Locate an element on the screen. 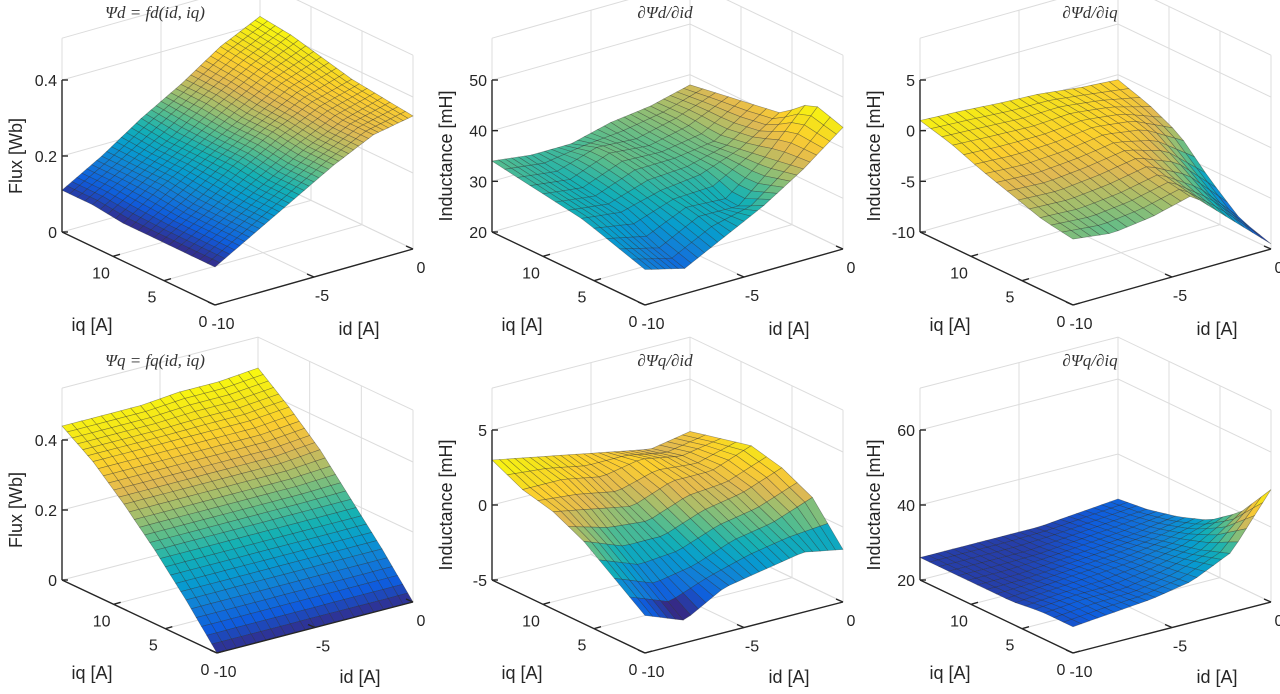 Image resolution: width=1280 pixels, height=694 pixels. z-tick-label: -5 is located at coordinates (908, 182).